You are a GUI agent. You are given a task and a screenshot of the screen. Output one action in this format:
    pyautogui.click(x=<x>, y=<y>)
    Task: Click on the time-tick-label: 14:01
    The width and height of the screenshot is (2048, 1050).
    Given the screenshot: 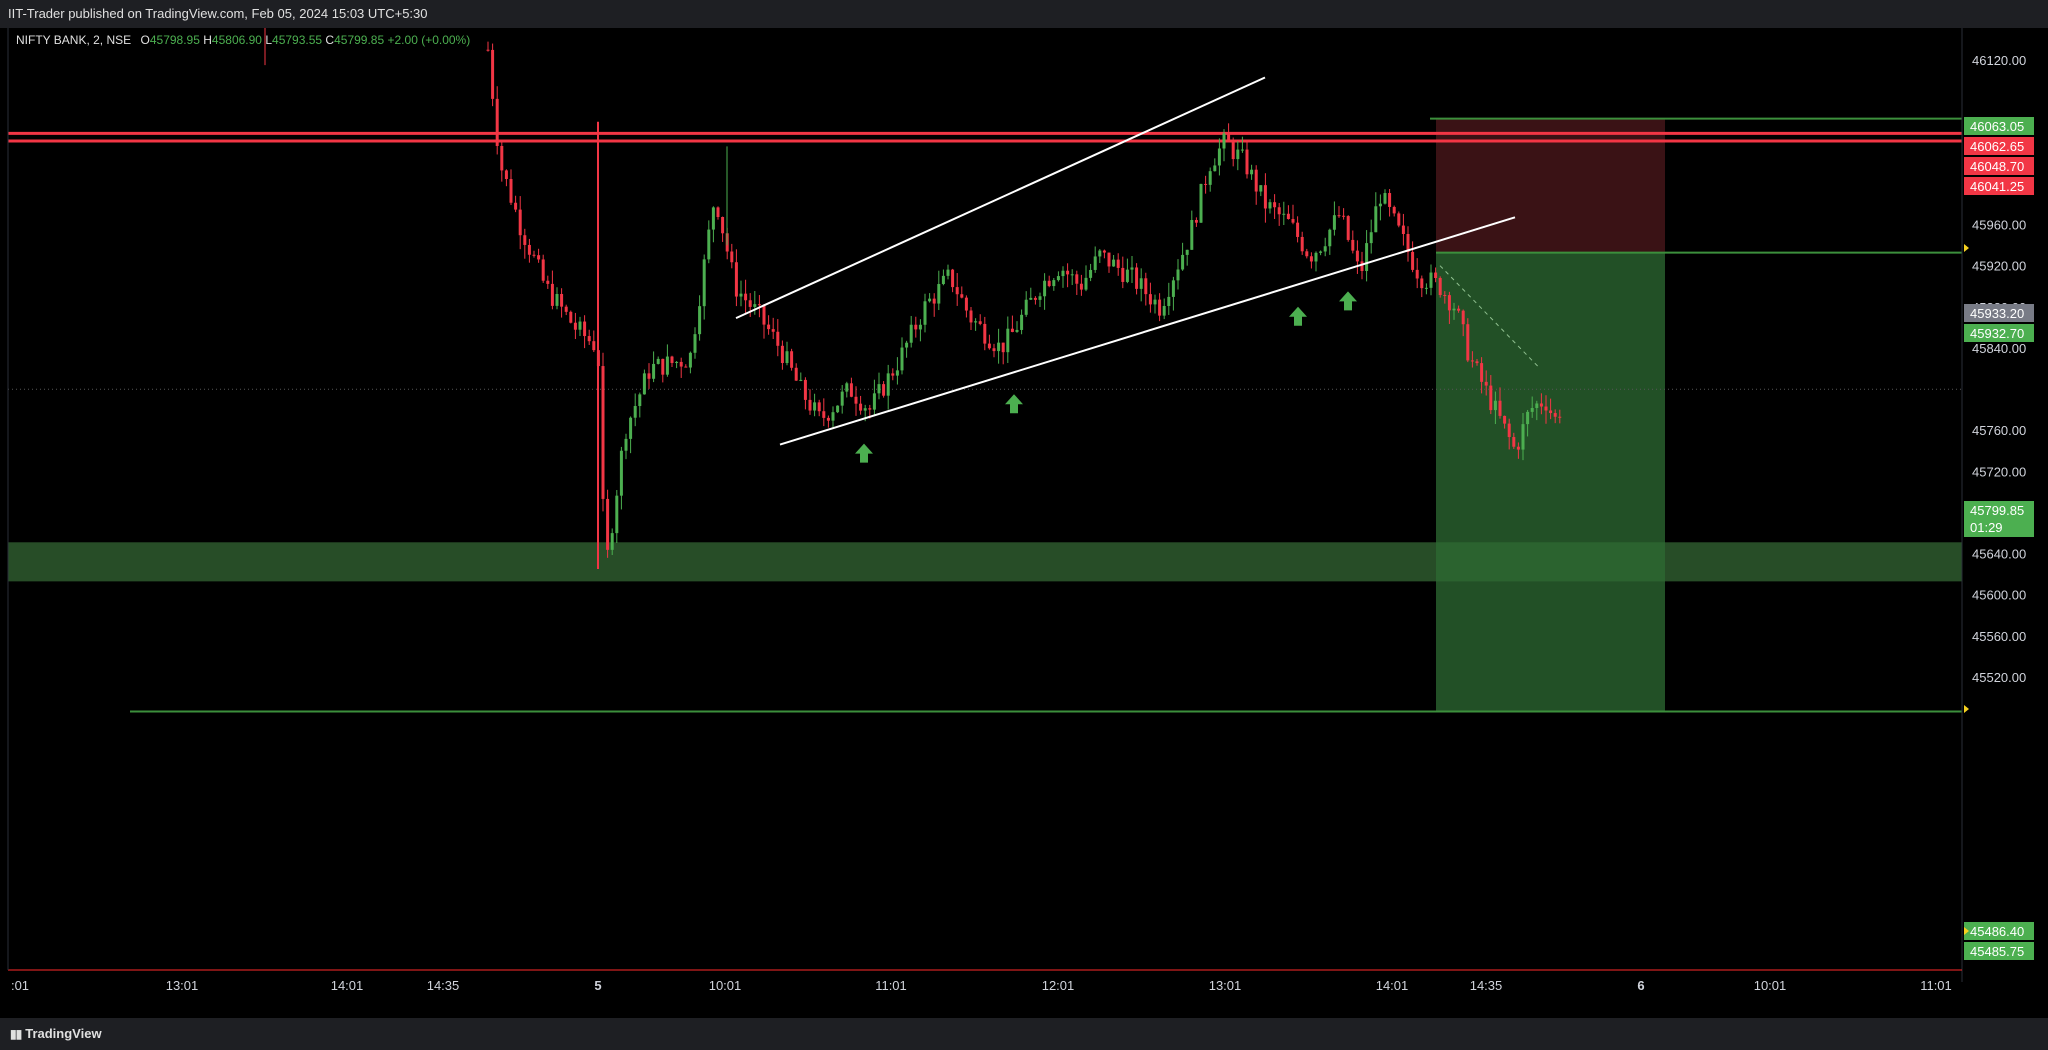 What is the action you would take?
    pyautogui.click(x=1392, y=985)
    